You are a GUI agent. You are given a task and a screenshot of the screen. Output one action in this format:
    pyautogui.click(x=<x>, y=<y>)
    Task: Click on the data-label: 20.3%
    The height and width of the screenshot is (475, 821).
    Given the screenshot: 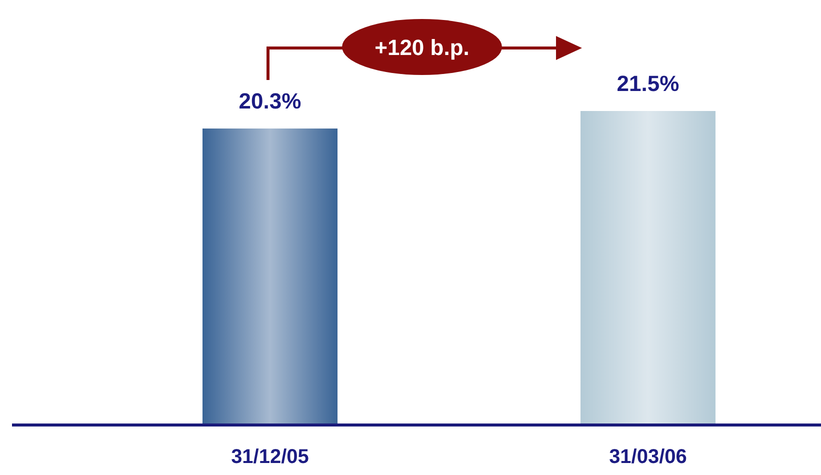 What is the action you would take?
    pyautogui.click(x=270, y=101)
    